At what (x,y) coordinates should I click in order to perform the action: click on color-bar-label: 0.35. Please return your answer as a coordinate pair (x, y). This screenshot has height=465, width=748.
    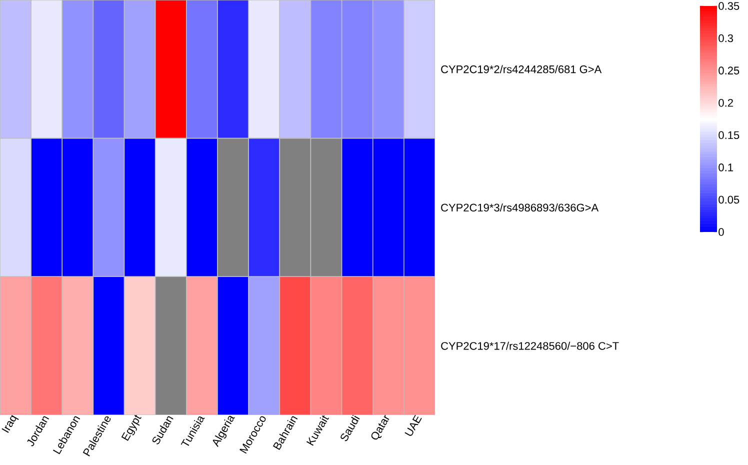
    Looking at the image, I should click on (729, 6).